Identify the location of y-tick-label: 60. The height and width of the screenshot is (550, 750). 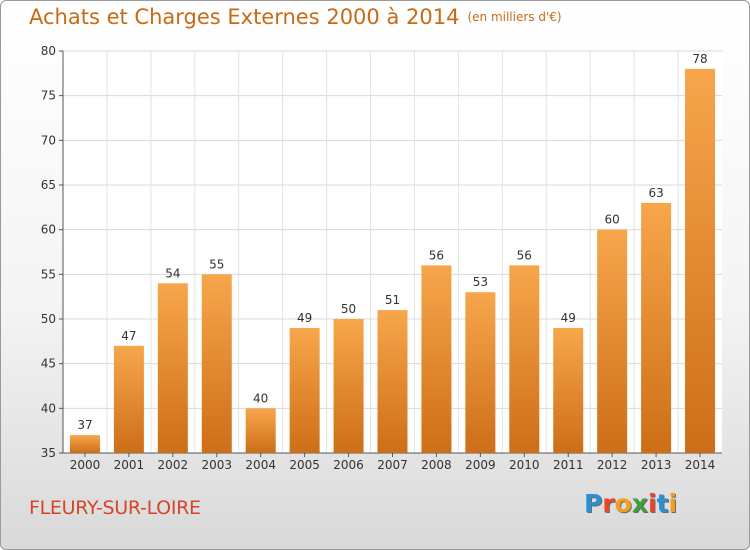
(48, 230).